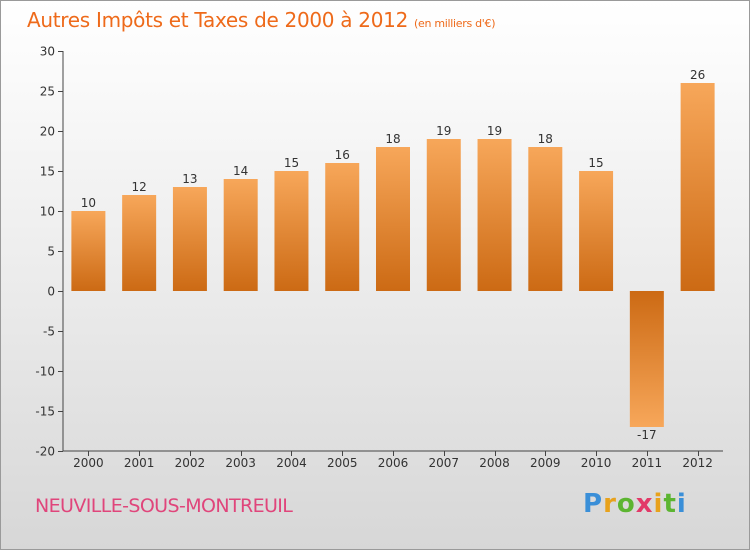 This screenshot has width=750, height=550. Describe the element at coordinates (342, 155) in the screenshot. I see `data-label: 16` at that location.